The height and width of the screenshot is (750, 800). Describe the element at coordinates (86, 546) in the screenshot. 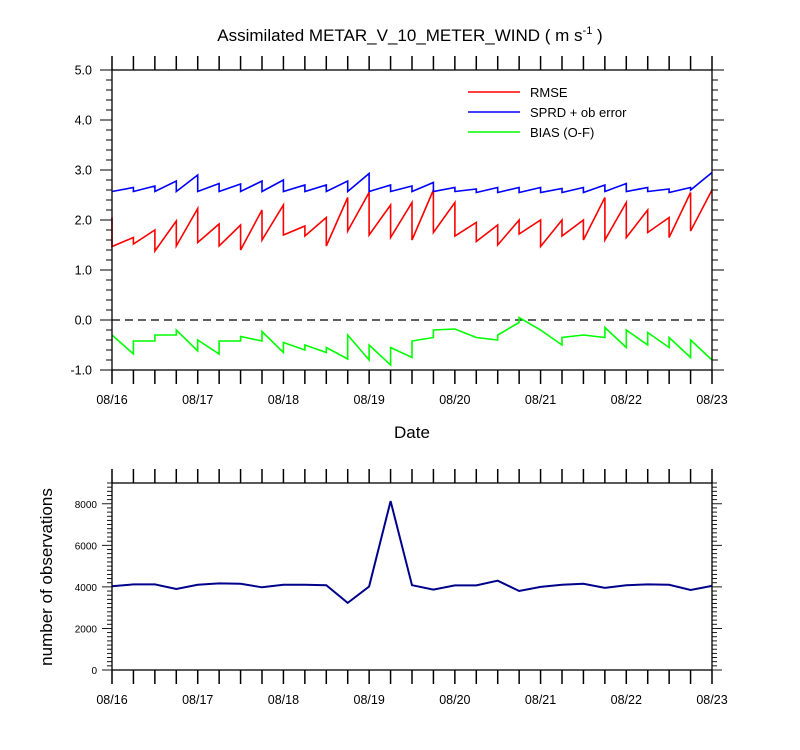

I see `bottom-y-tick-label: 6000` at that location.